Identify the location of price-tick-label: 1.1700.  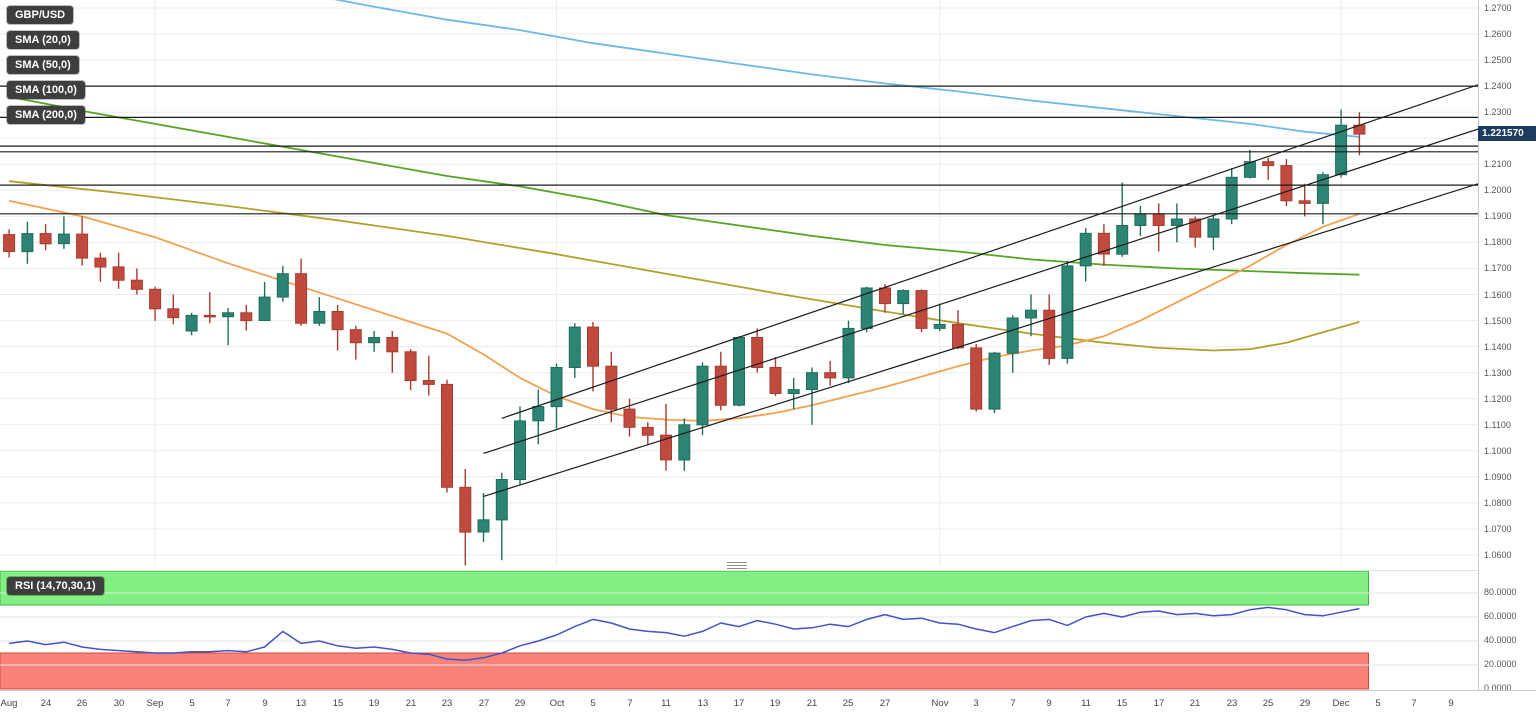
(1498, 268).